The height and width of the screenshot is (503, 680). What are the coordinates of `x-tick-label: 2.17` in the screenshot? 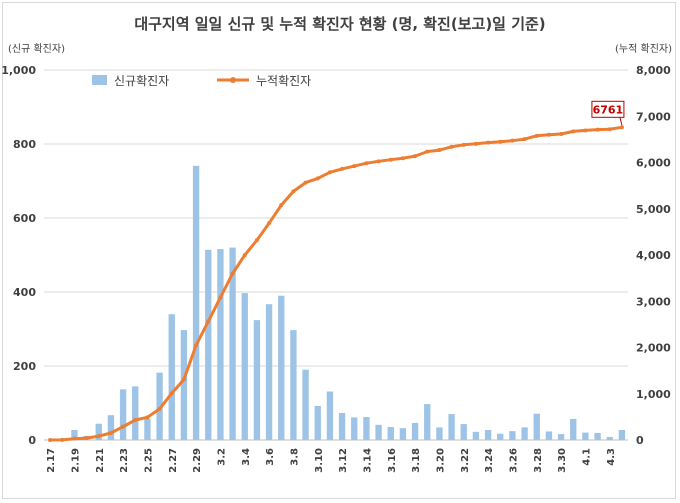 It's located at (51, 460).